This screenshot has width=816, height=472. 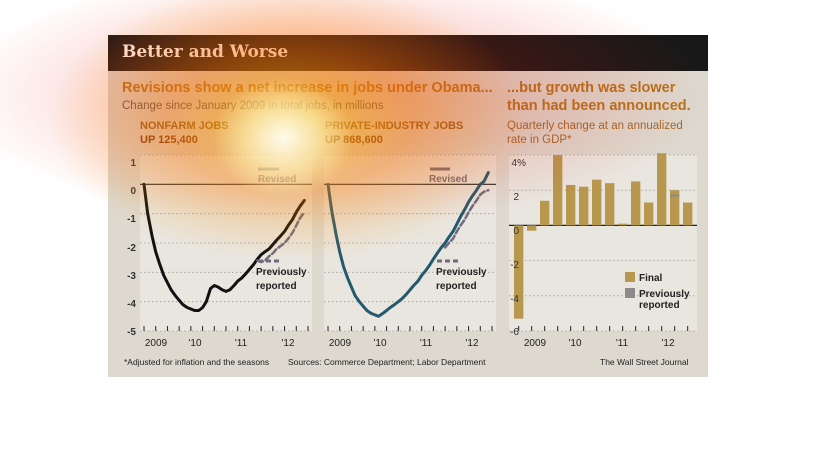 What do you see at coordinates (461, 272) in the screenshot?
I see `private-previous-label-1: Previously` at bounding box center [461, 272].